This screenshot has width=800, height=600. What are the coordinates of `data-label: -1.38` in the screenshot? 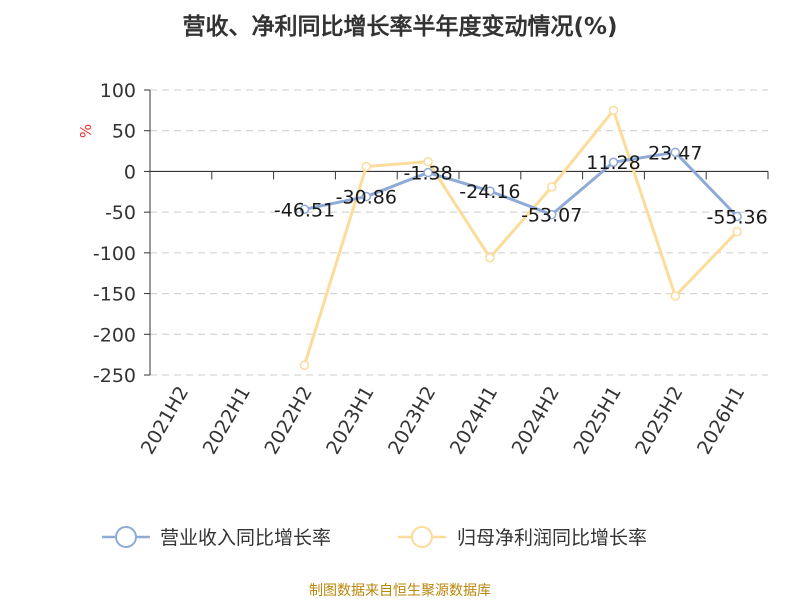 It's located at (428, 174).